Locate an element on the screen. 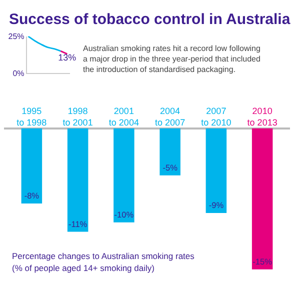 The height and width of the screenshot is (300, 294). data-label: 13% is located at coordinates (67, 57).